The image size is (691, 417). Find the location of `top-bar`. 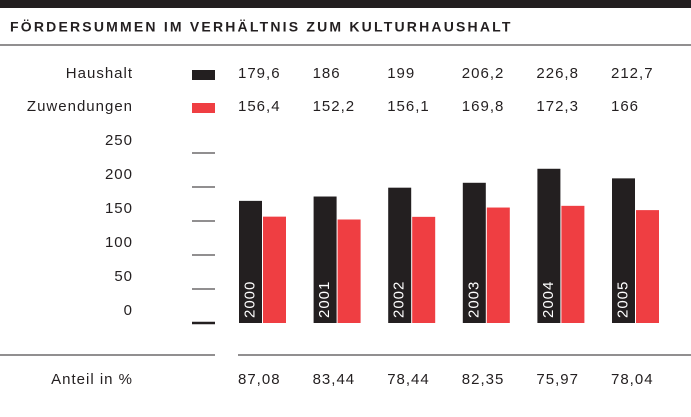

top-bar is located at coordinates (345, 4).